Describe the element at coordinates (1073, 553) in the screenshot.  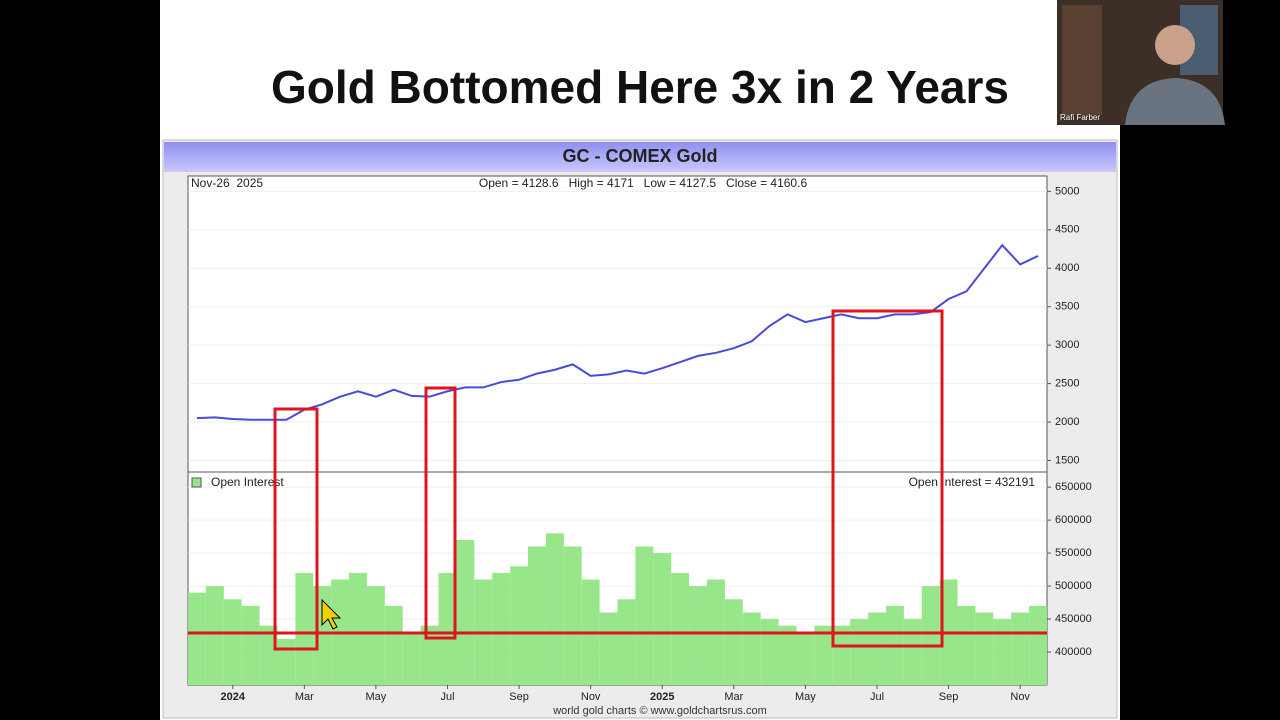
I see `y-tick-label: 550000` at that location.